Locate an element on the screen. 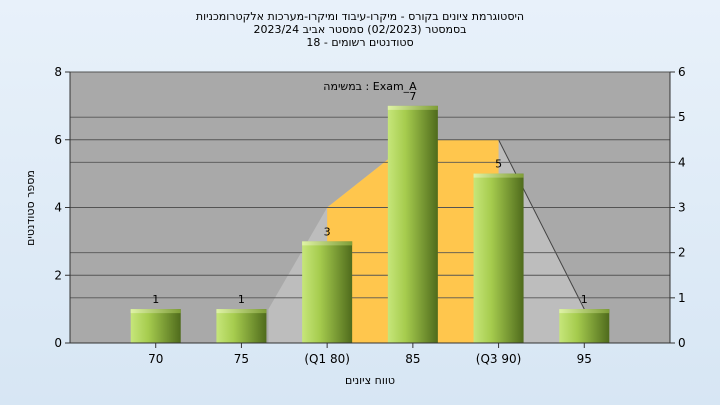 This screenshot has width=720, height=405. y-tick-label-left: 2 is located at coordinates (58, 275).